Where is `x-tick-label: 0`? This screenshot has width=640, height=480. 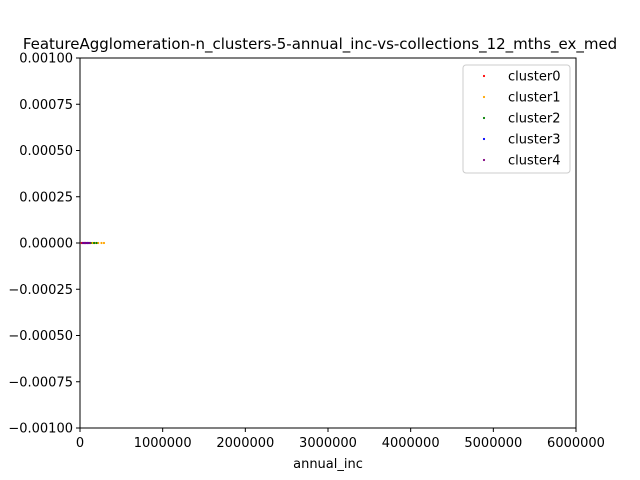
x-tick-label: 0 is located at coordinates (80, 443).